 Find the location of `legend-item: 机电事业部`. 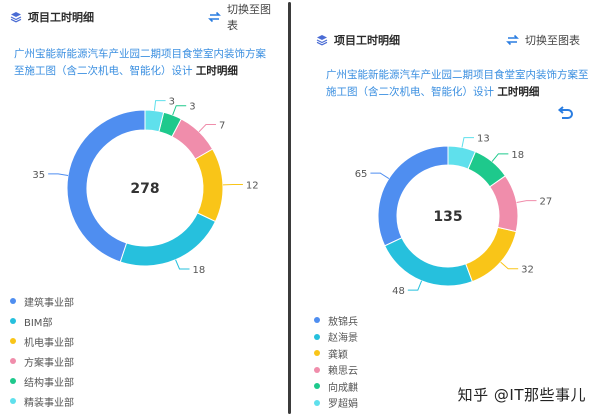

legend-item: 机电事业部 is located at coordinates (42, 341).